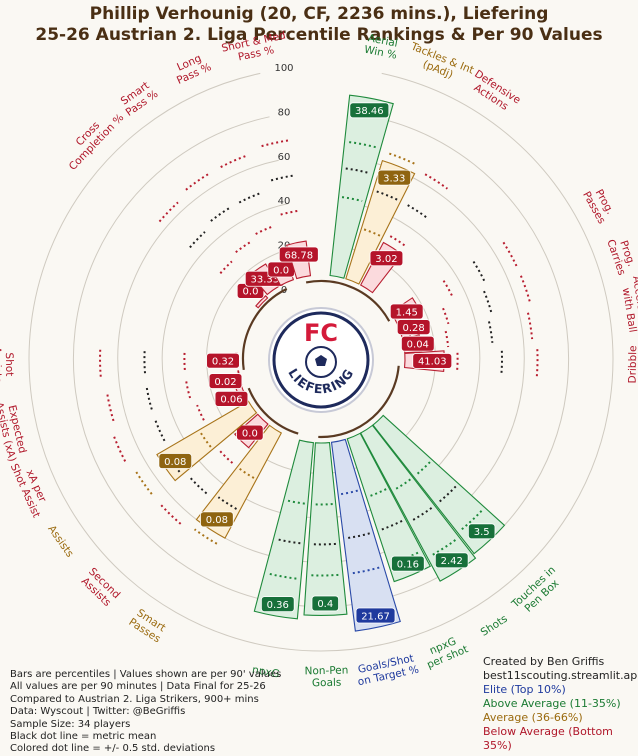 Image resolution: width=638 pixels, height=756 pixels. What do you see at coordinates (621, 255) in the screenshot?
I see `metric-label: Prog.Carries` at bounding box center [621, 255].